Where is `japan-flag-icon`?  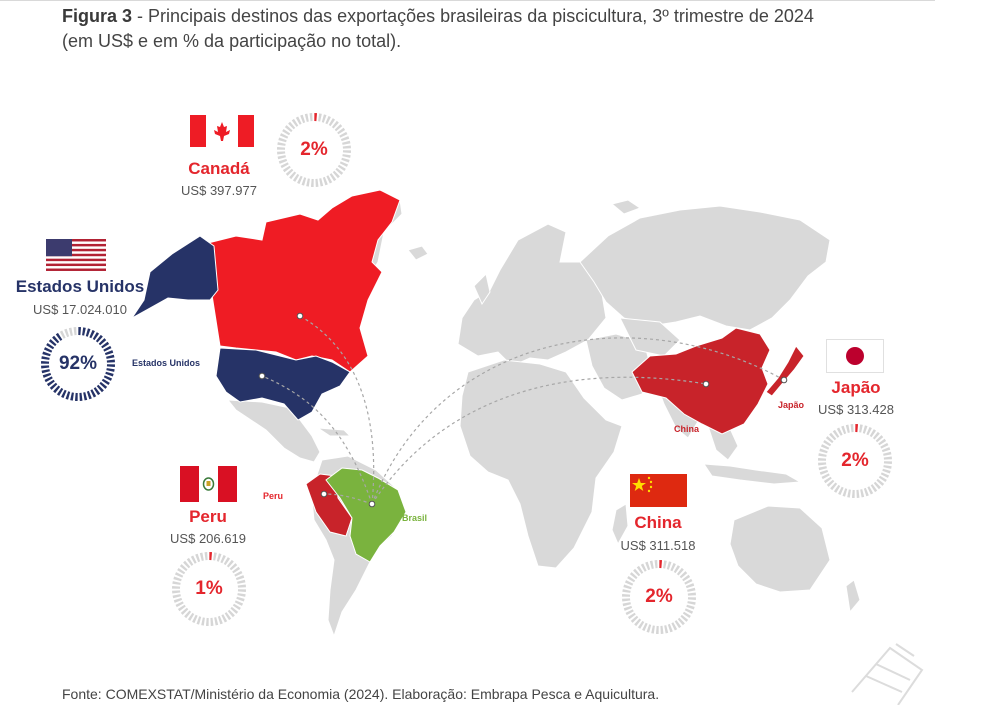
japan-flag-icon is located at coordinates (855, 356).